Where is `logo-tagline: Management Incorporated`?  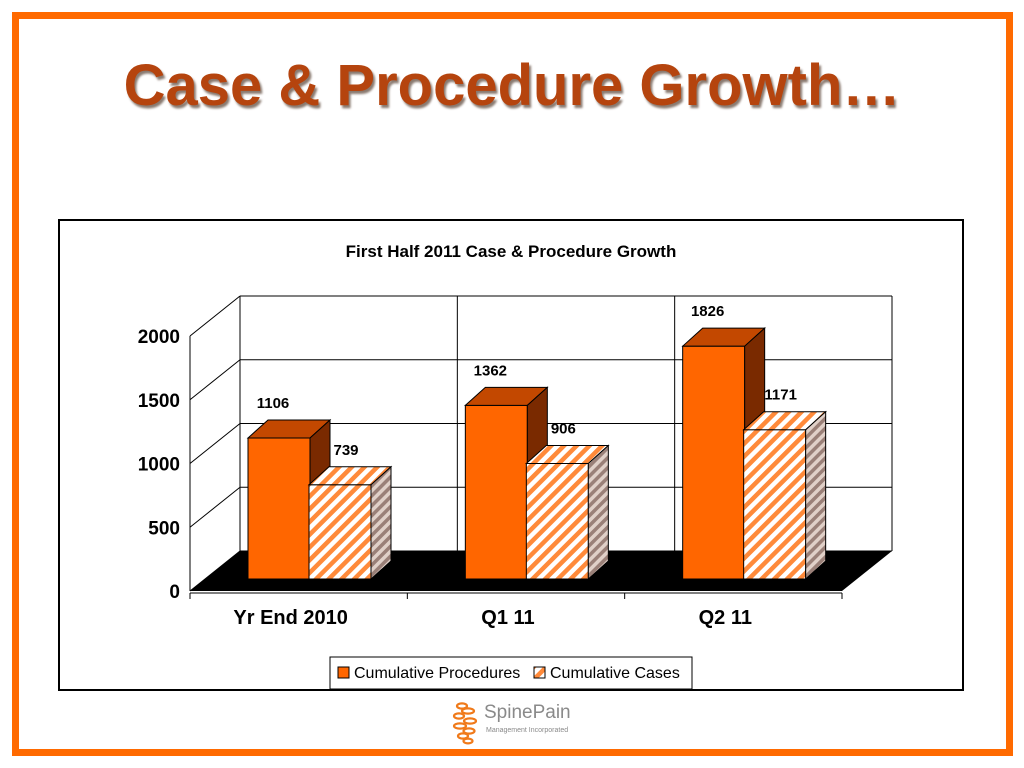 logo-tagline: Management Incorporated is located at coordinates (527, 730).